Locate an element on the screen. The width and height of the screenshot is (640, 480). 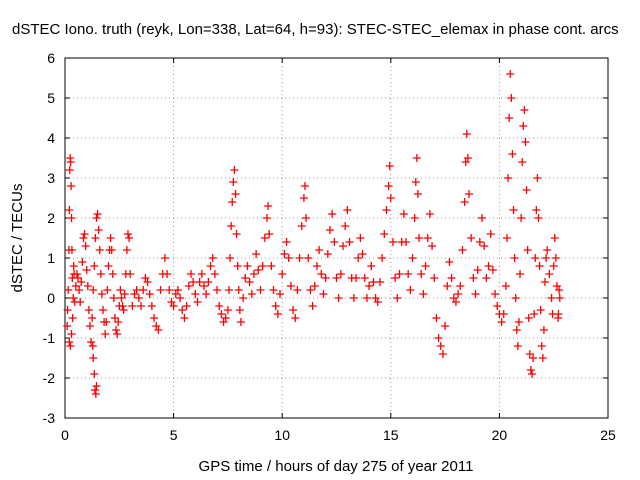
y-tick-label: -2 is located at coordinates (49, 378).